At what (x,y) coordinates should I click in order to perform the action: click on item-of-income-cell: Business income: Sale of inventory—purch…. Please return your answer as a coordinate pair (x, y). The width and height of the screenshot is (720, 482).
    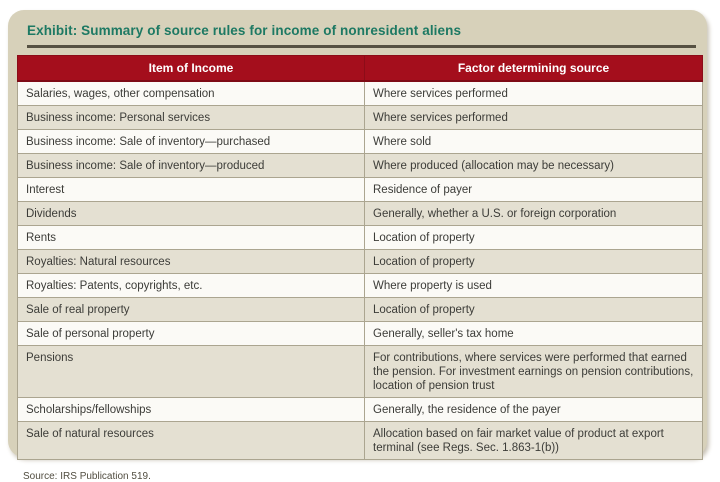
    Looking at the image, I should click on (191, 141).